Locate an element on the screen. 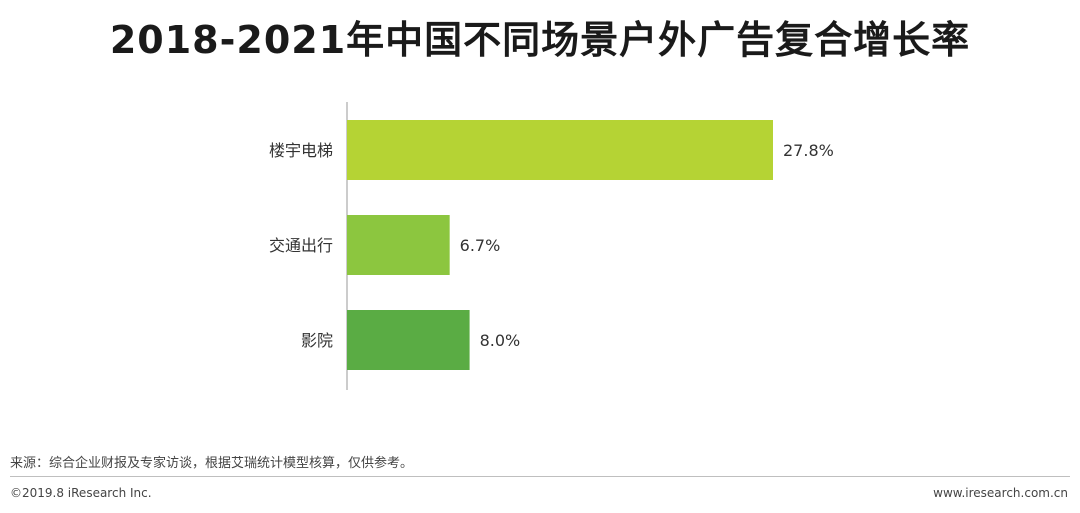  source-note: 来源：综合企业财报及专家访谈，根据艾瑞统计模型核算，仅供参考。 is located at coordinates (212, 463).